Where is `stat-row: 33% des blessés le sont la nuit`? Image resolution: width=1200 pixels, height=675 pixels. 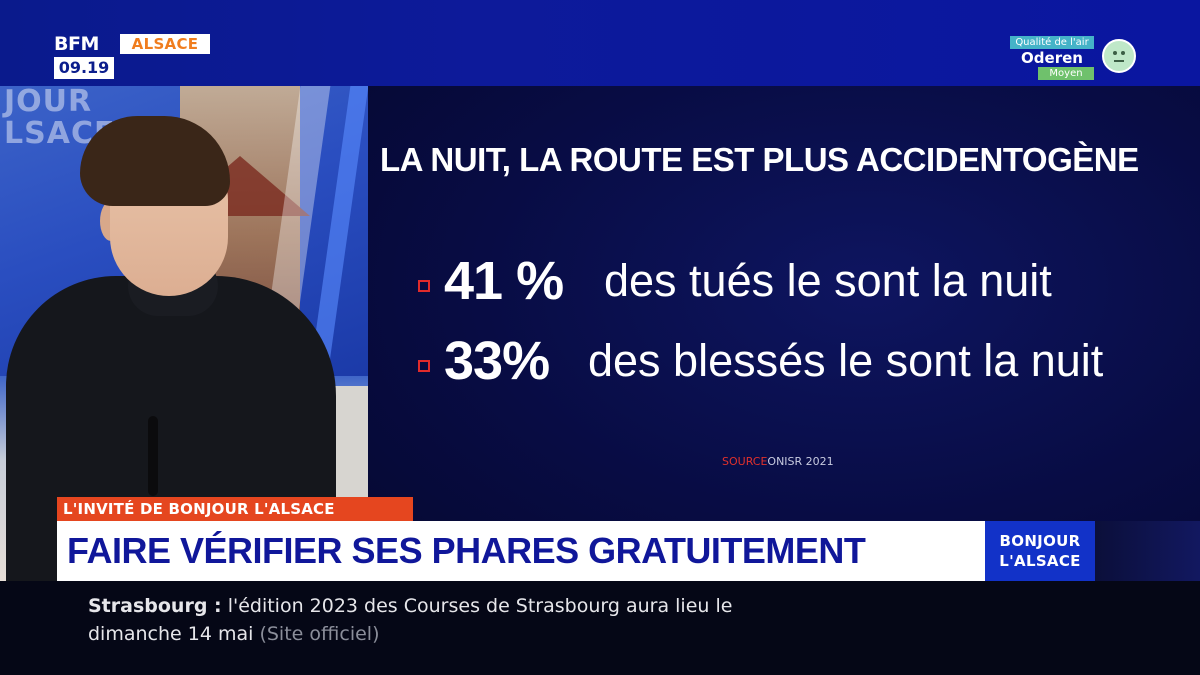
stat-row: 33% des blessés le sont la nuit is located at coordinates (808, 361).